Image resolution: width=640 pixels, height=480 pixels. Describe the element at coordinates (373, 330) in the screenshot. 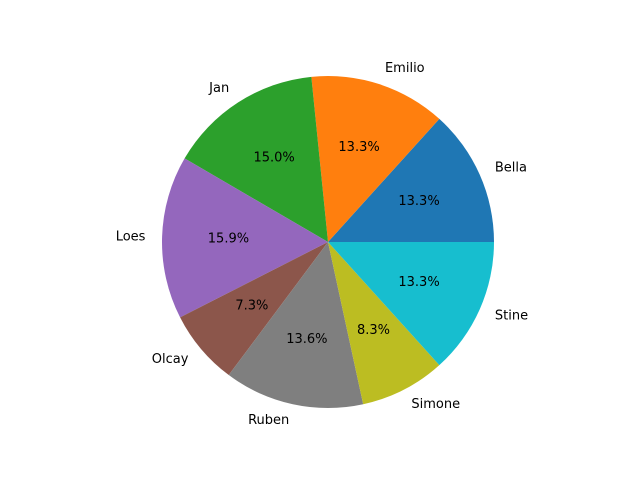

I see `percent-label-simone: 8.3%` at that location.